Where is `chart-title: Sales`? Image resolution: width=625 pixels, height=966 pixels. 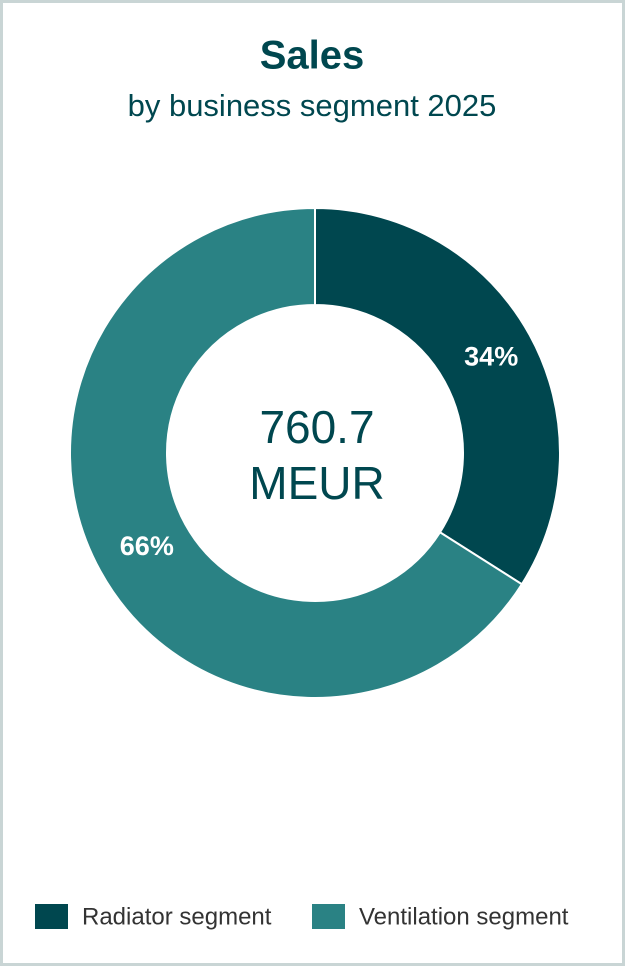 chart-title: Sales is located at coordinates (312, 56).